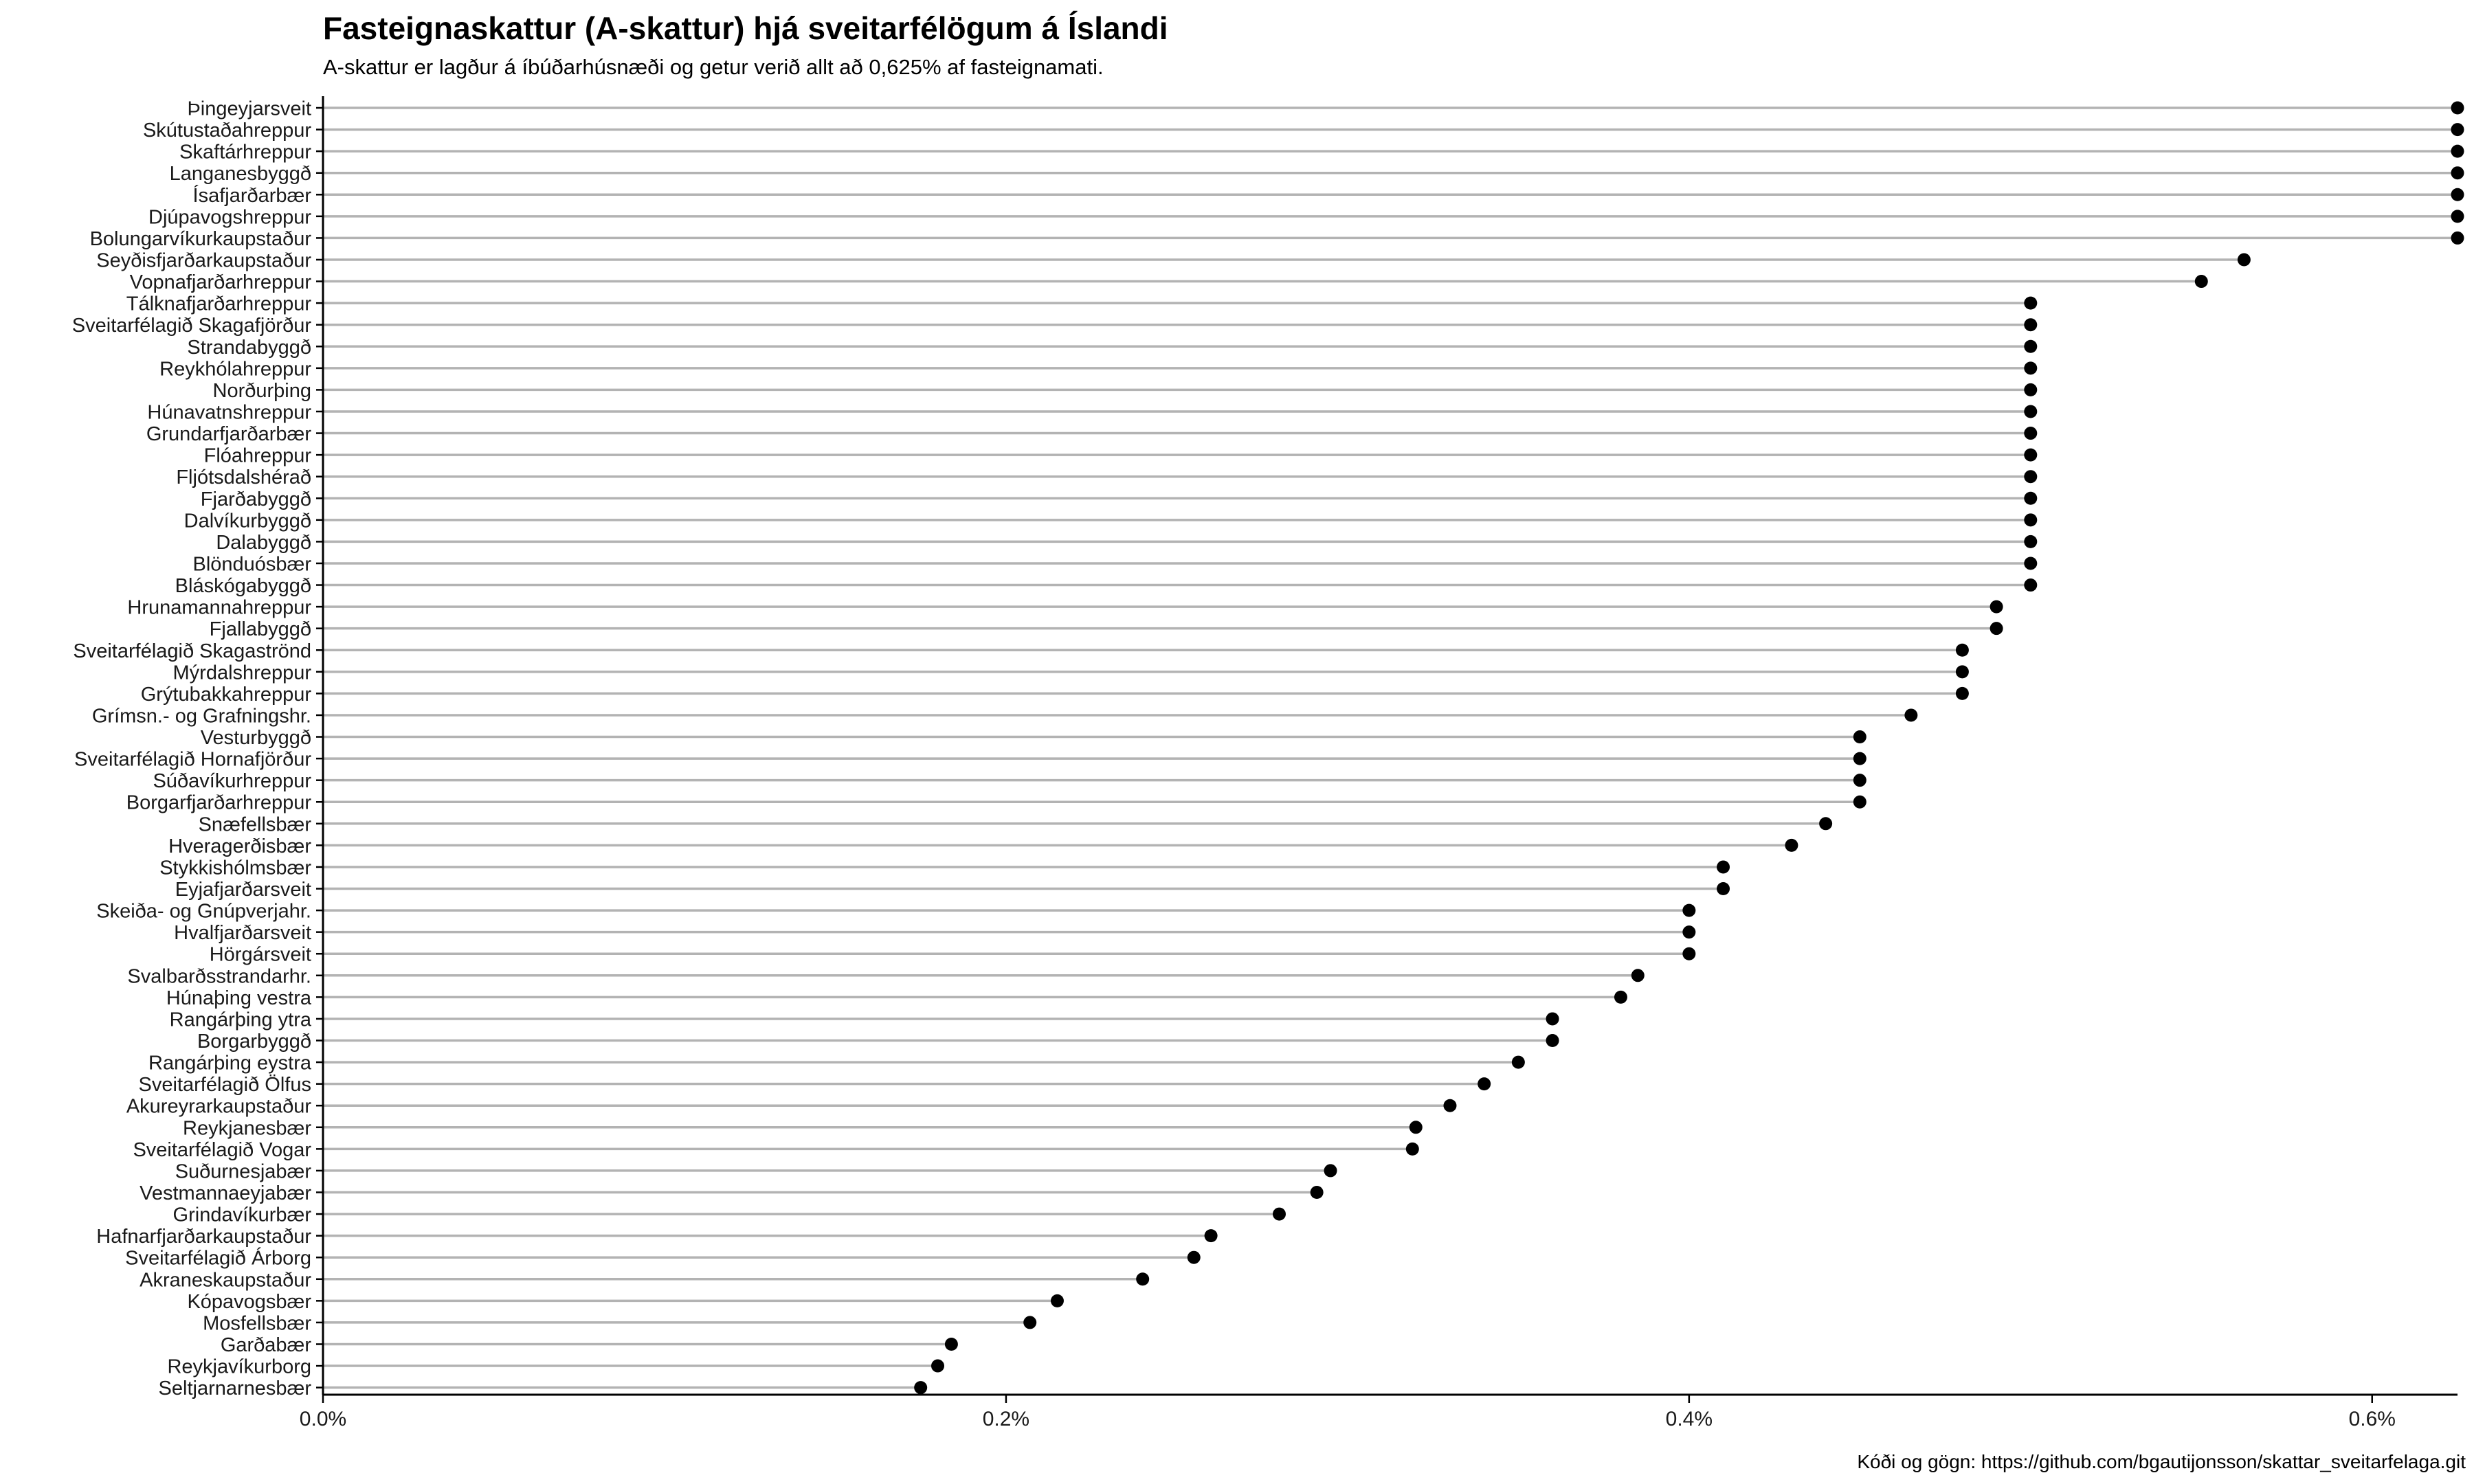 This screenshot has width=2474, height=1484. What do you see at coordinates (225, 1280) in the screenshot?
I see `y-tick-label: Akraneskaupstaður` at bounding box center [225, 1280].